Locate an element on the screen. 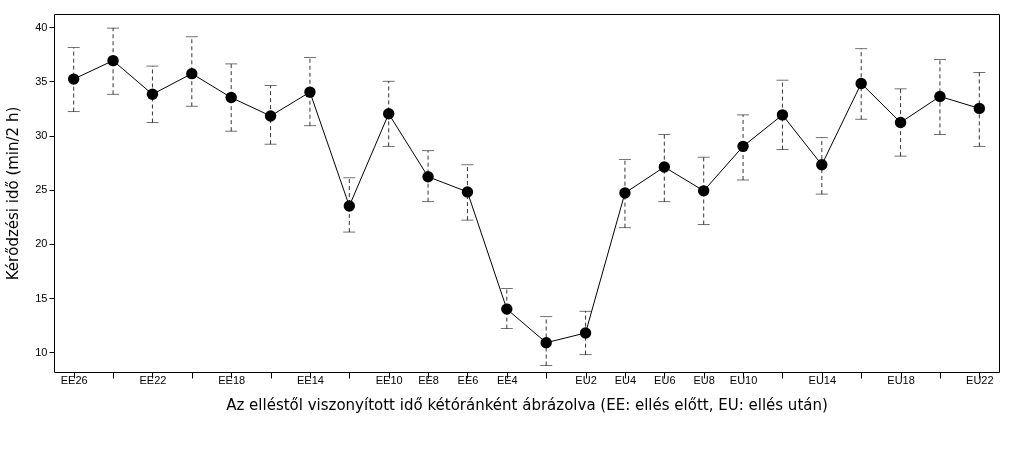  x-tick-label: EE6 is located at coordinates (468, 379).